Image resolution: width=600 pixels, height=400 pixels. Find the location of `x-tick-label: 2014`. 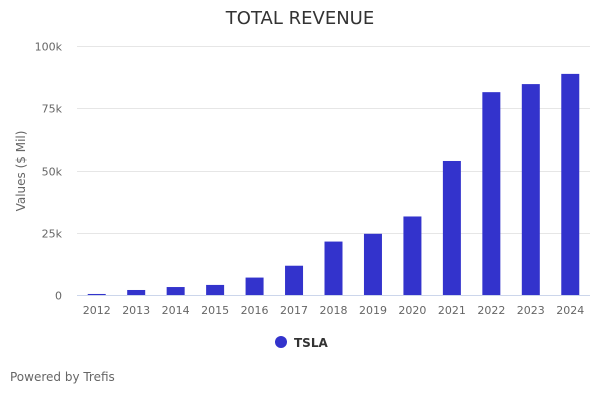

x-tick-label: 2014 is located at coordinates (176, 310).